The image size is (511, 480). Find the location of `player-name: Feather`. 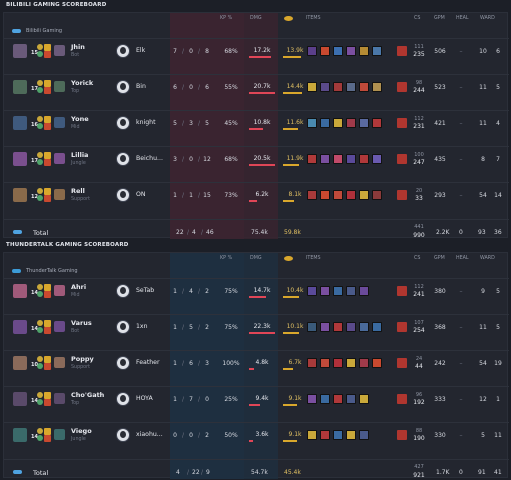

player-name: Feather is located at coordinates (148, 362).